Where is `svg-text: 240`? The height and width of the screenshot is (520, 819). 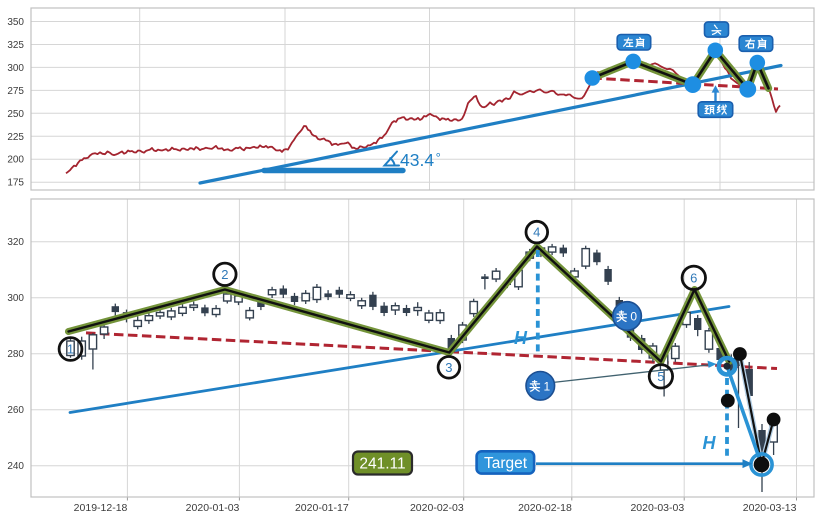
svg-text: 240 is located at coordinates (15, 466).